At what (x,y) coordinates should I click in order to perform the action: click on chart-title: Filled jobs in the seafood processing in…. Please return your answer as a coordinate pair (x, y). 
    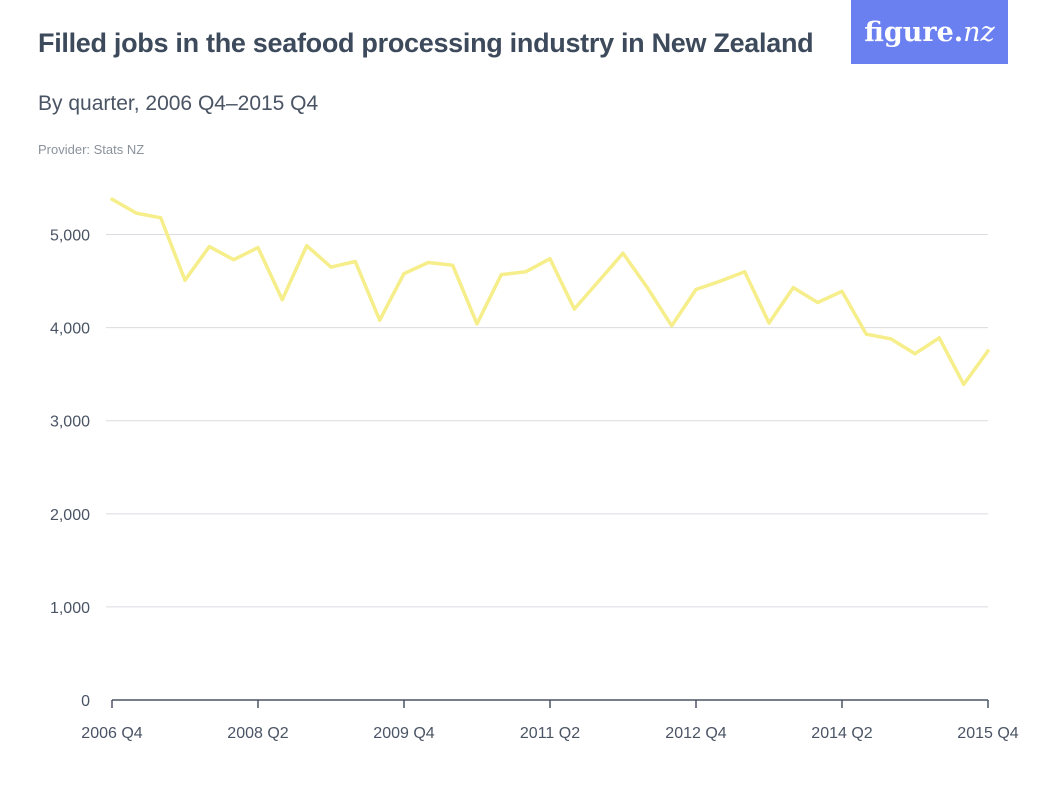
    Looking at the image, I should click on (426, 43).